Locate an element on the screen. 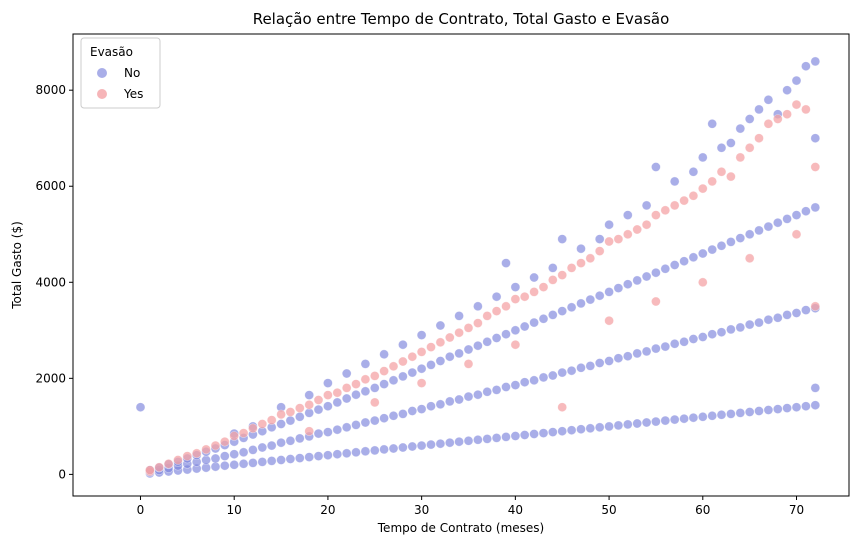 The image size is (859, 551). x-tick-label: 0 is located at coordinates (141, 510).